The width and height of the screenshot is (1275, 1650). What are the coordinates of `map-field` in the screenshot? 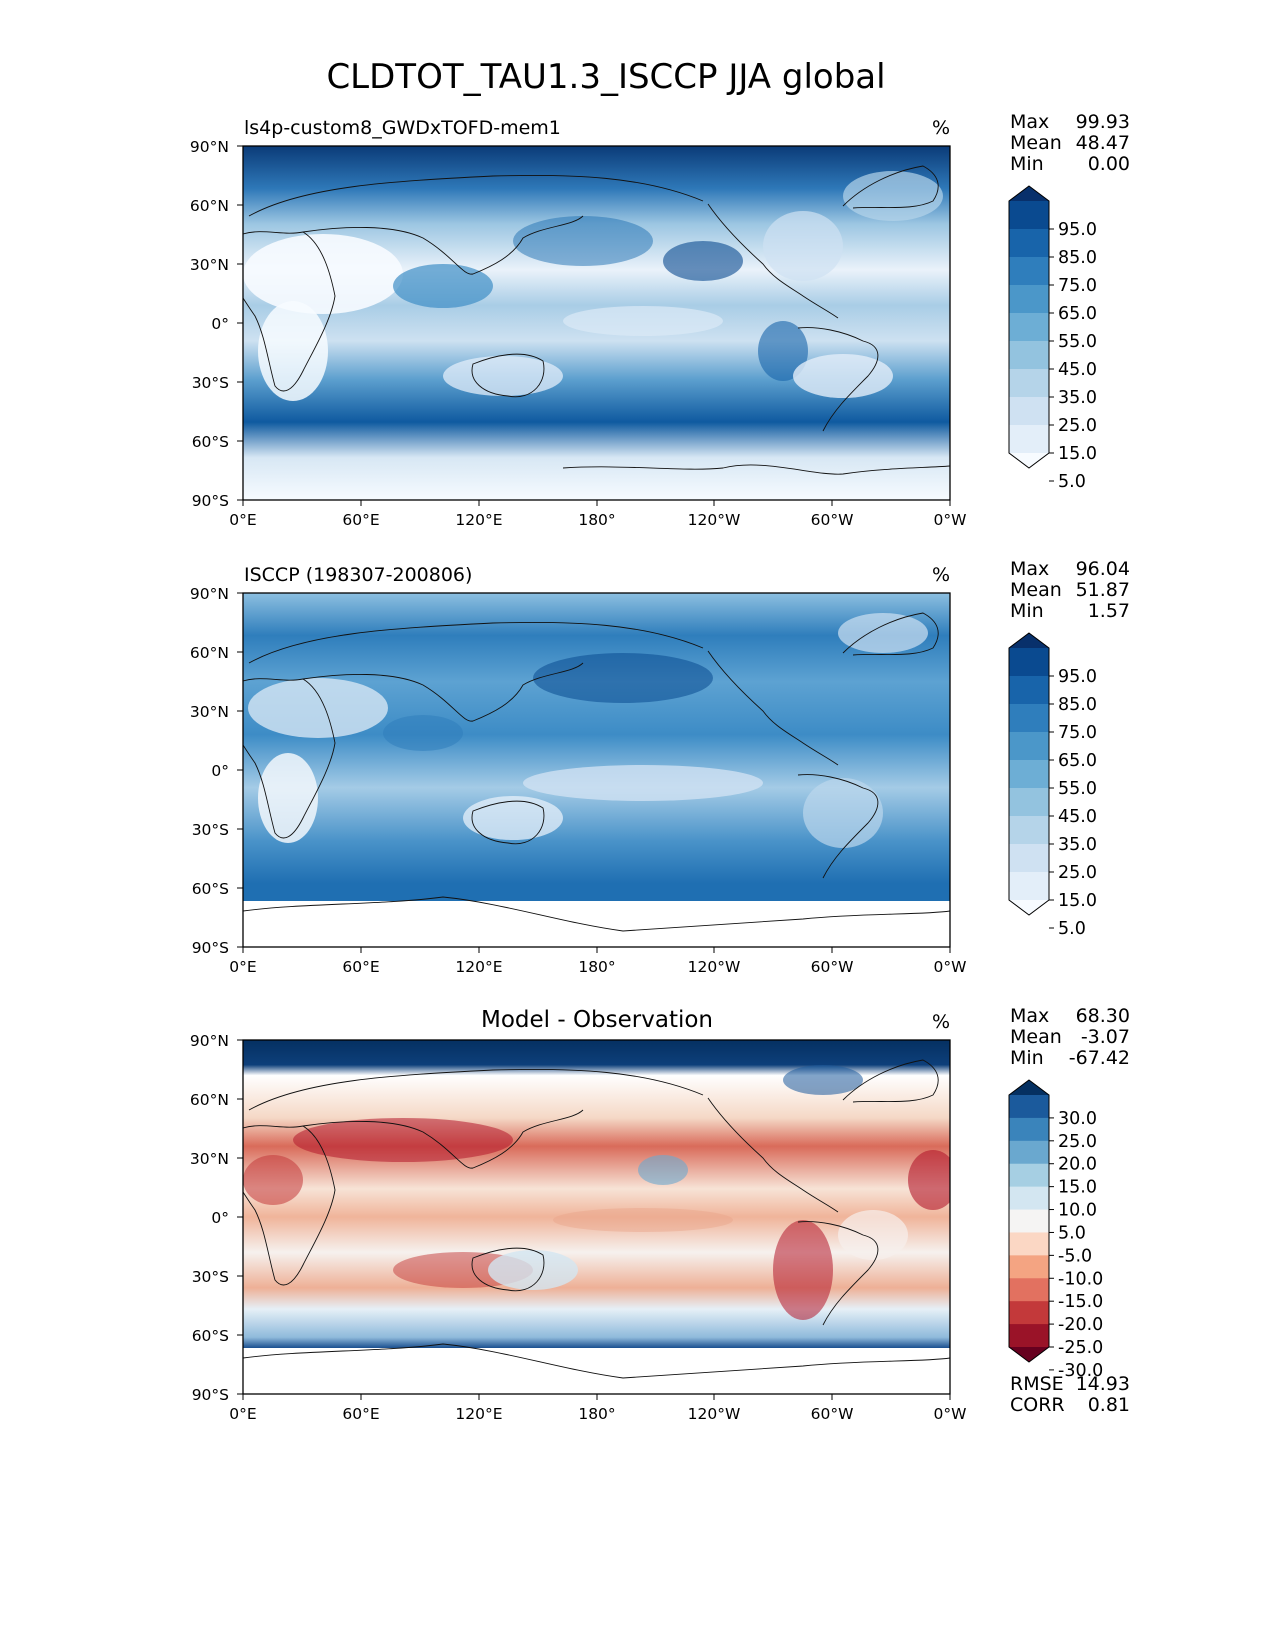 It's located at (596, 1217).